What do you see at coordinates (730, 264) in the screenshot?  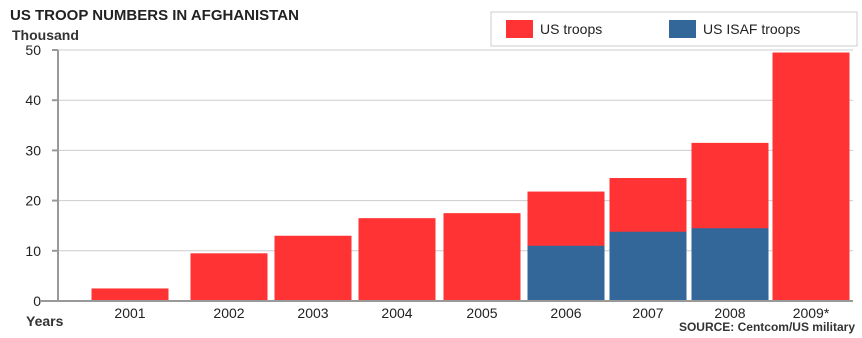 I see `bar-us-isaf-troops-2008` at bounding box center [730, 264].